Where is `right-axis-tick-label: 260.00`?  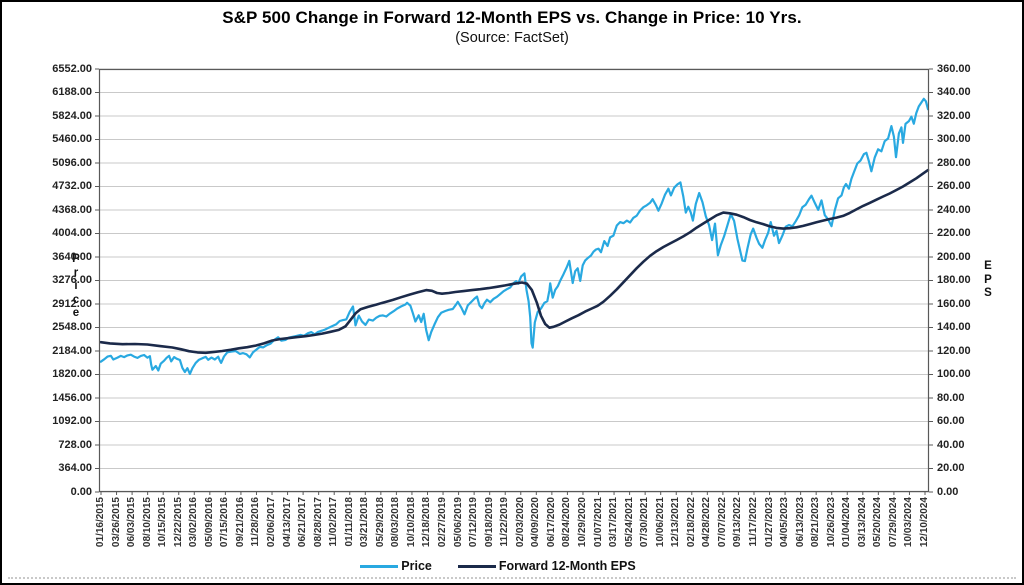
right-axis-tick-label: 260.00 is located at coordinates (954, 186).